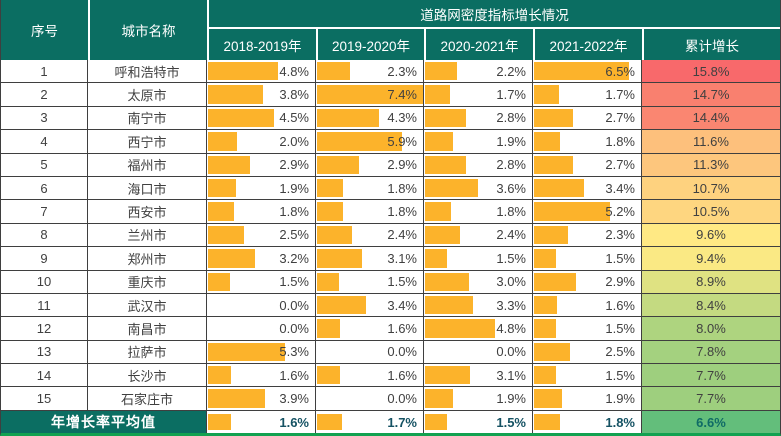 This screenshot has width=781, height=436. I want to click on growth-value-cell: 6.5%, so click(587, 71).